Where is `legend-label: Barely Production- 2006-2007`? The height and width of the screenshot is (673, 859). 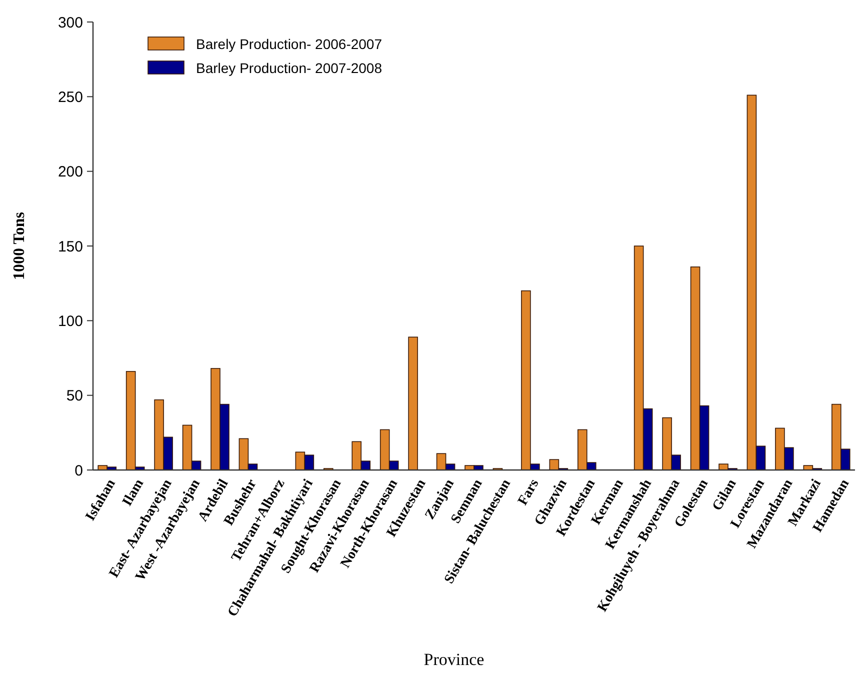 legend-label: Barely Production- 2006-2007 is located at coordinates (289, 44).